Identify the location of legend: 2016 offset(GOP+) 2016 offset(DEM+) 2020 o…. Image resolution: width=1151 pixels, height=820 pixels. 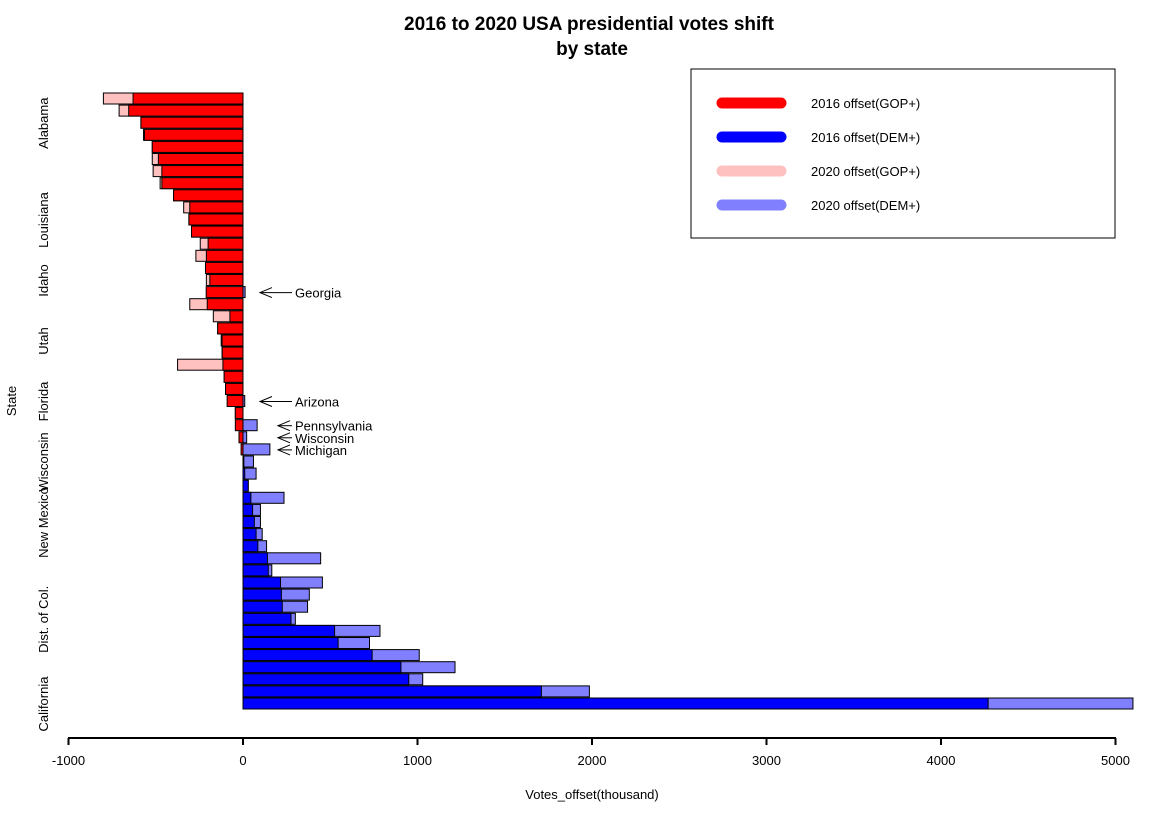
(903, 153).